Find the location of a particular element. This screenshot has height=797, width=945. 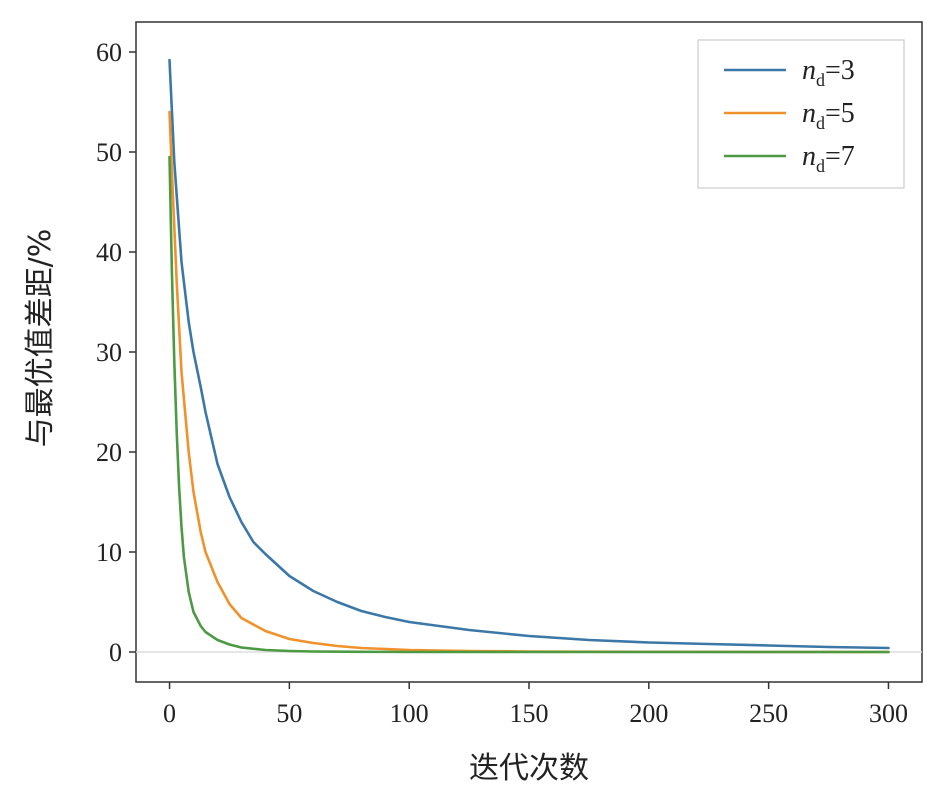

y-tick-label: 30 is located at coordinates (109, 352).